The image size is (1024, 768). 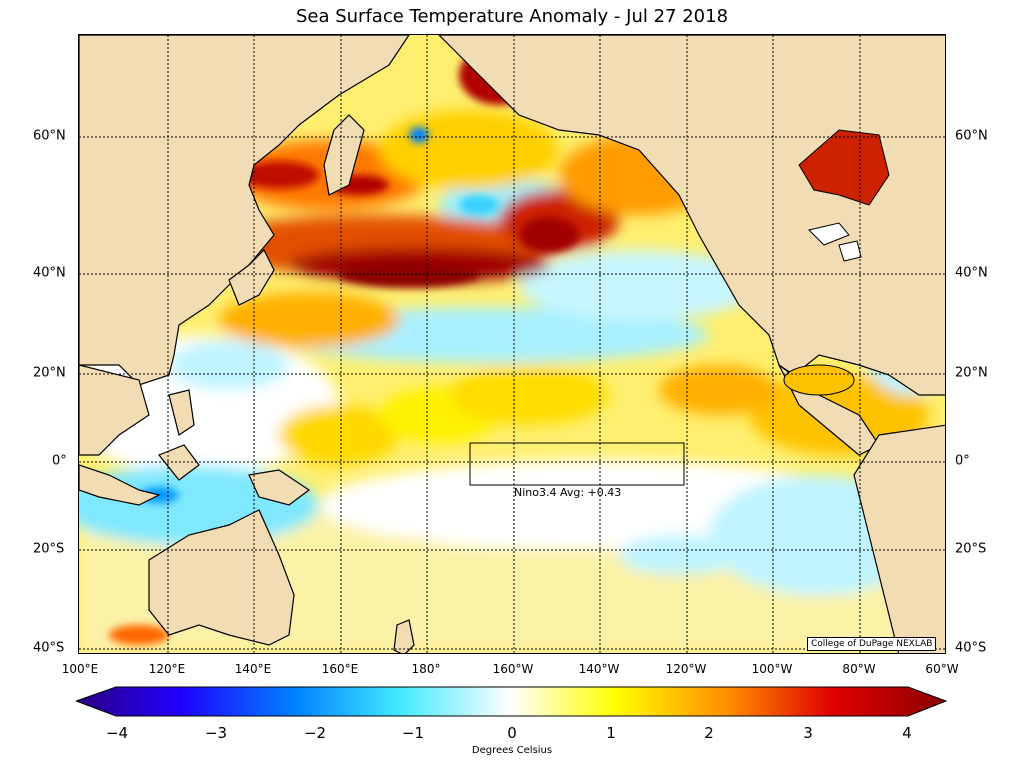 What do you see at coordinates (244, 210) in the screenshot?
I see `landmass-asia` at bounding box center [244, 210].